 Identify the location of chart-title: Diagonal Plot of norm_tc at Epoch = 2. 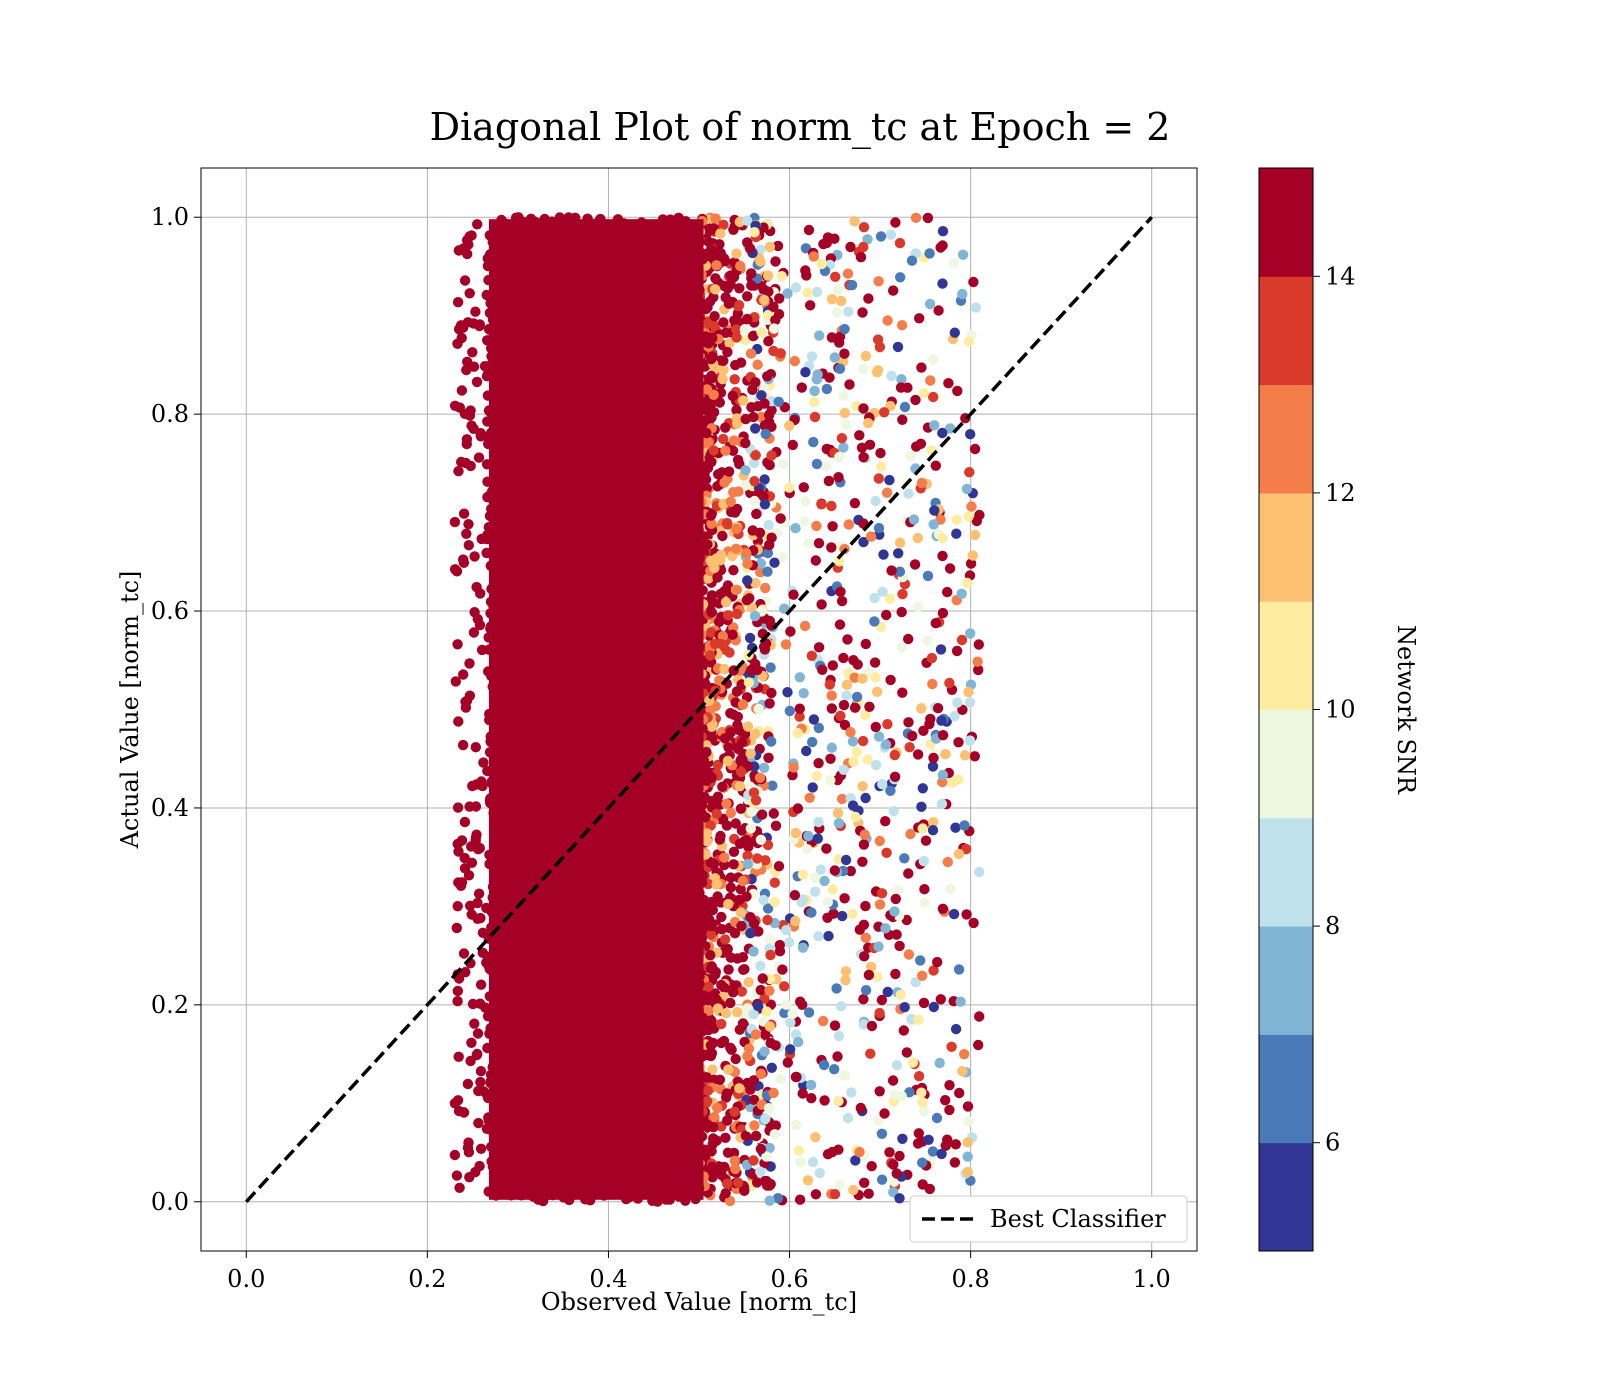
(800, 127).